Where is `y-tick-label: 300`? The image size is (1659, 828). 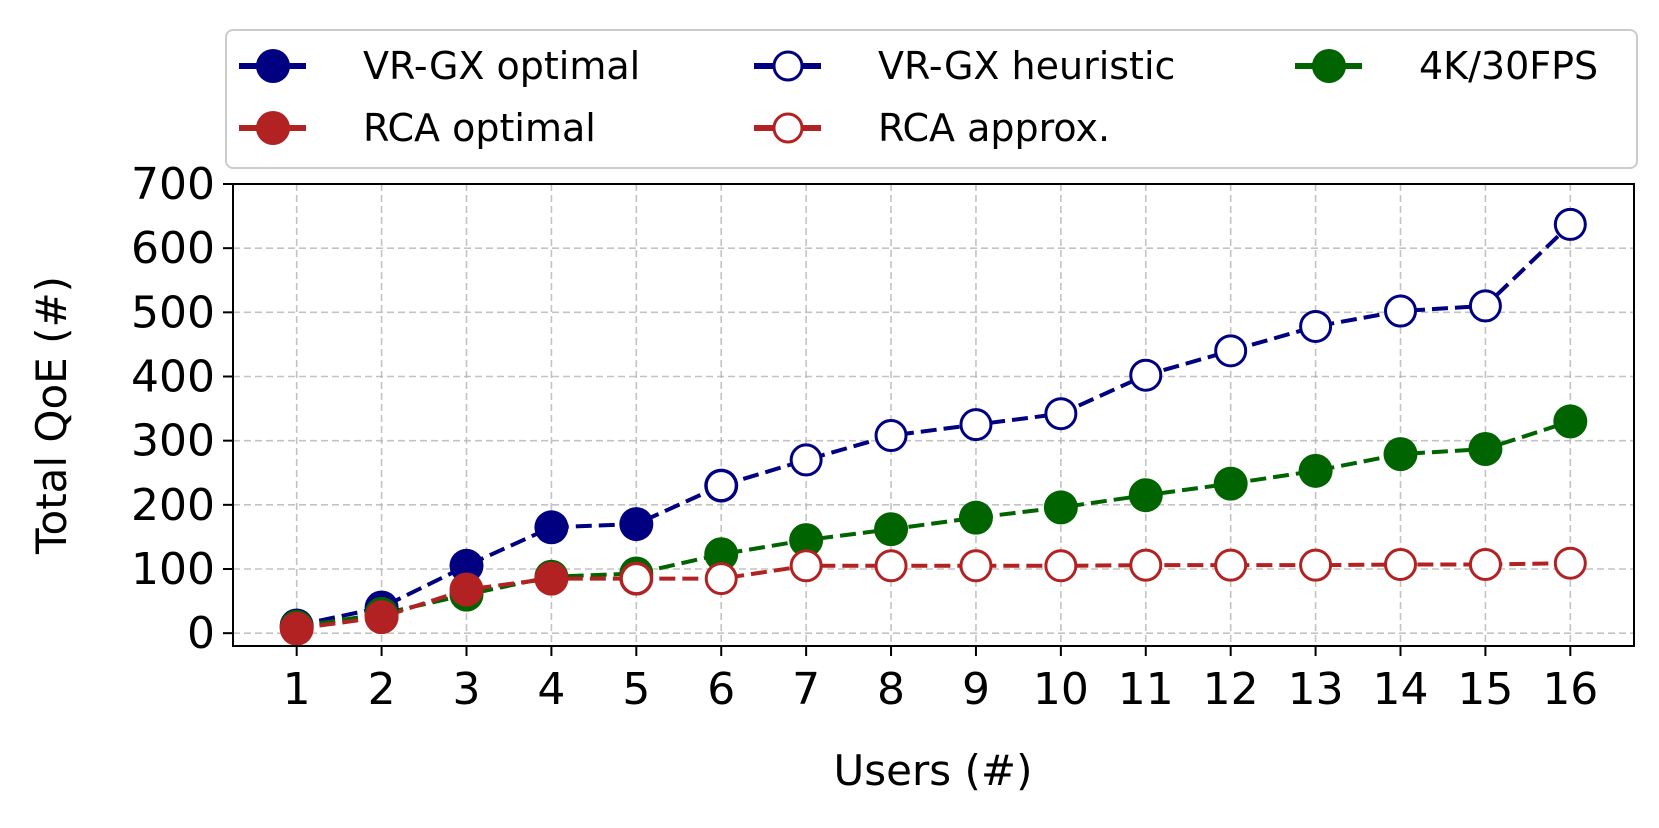
y-tick-label: 300 is located at coordinates (173, 441).